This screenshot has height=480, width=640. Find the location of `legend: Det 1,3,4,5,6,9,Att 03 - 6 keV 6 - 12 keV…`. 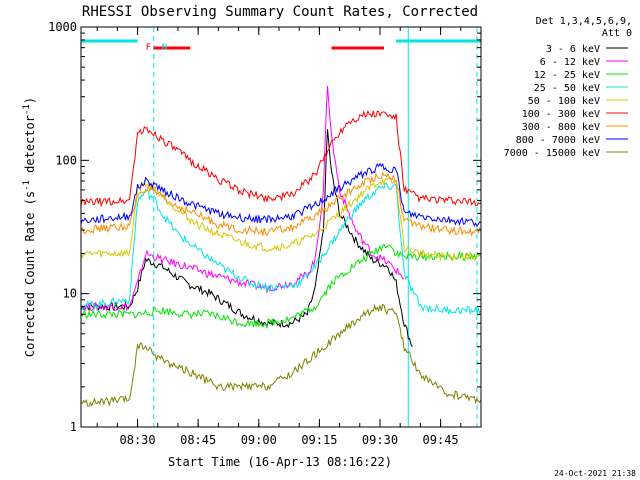

legend: Det 1,3,4,5,6,9,Att 03 - 6 keV 6 - 12 keV… is located at coordinates (568, 87).